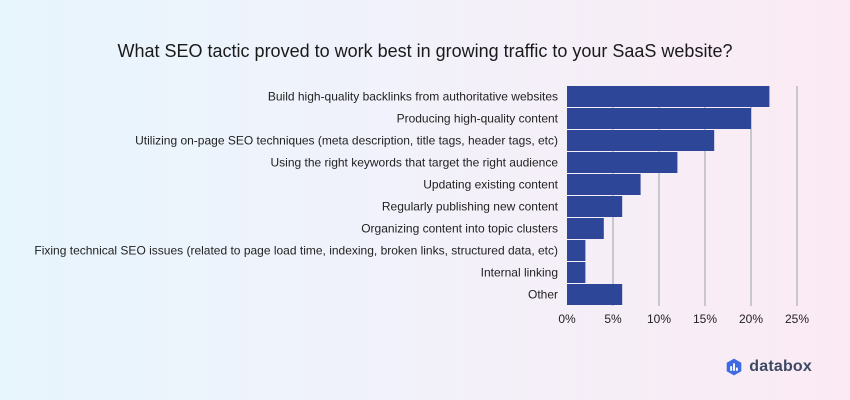 Image resolution: width=850 pixels, height=400 pixels. What do you see at coordinates (797, 319) in the screenshot?
I see `tick-label-25: 25%` at bounding box center [797, 319].